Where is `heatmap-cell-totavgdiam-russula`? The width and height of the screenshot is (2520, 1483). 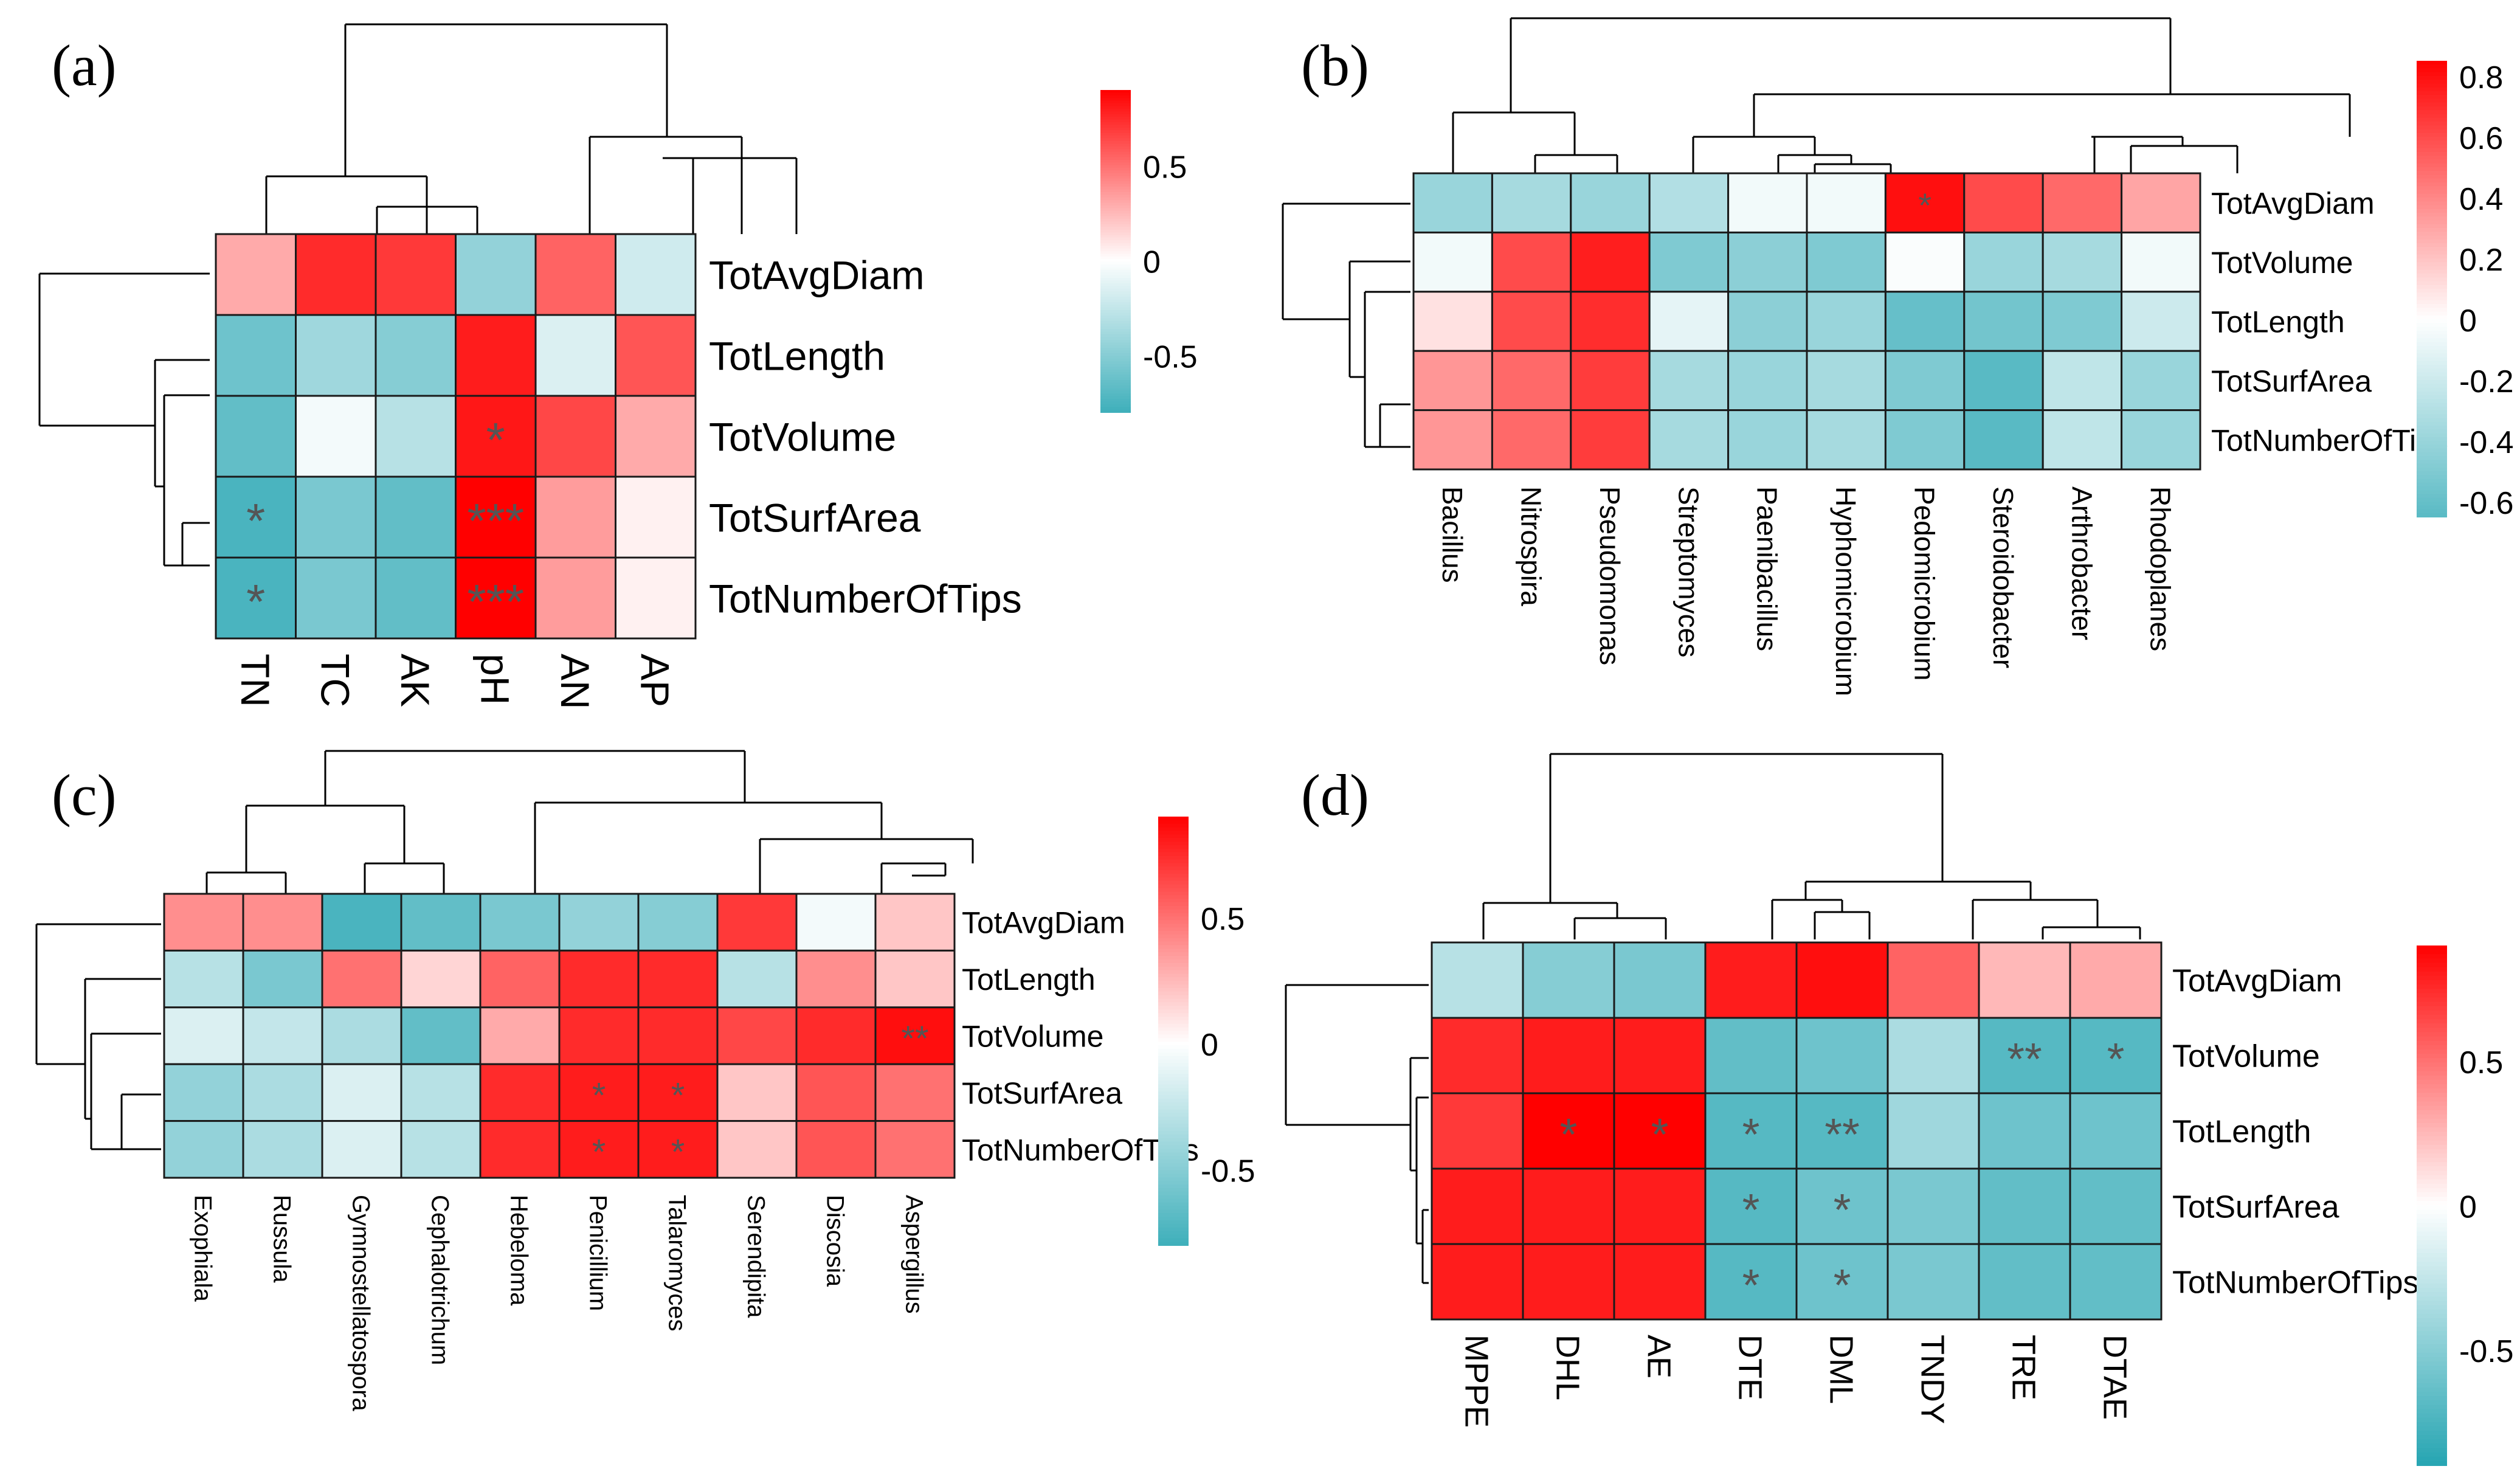
heatmap-cell-totavgdiam-russula is located at coordinates (282, 922).